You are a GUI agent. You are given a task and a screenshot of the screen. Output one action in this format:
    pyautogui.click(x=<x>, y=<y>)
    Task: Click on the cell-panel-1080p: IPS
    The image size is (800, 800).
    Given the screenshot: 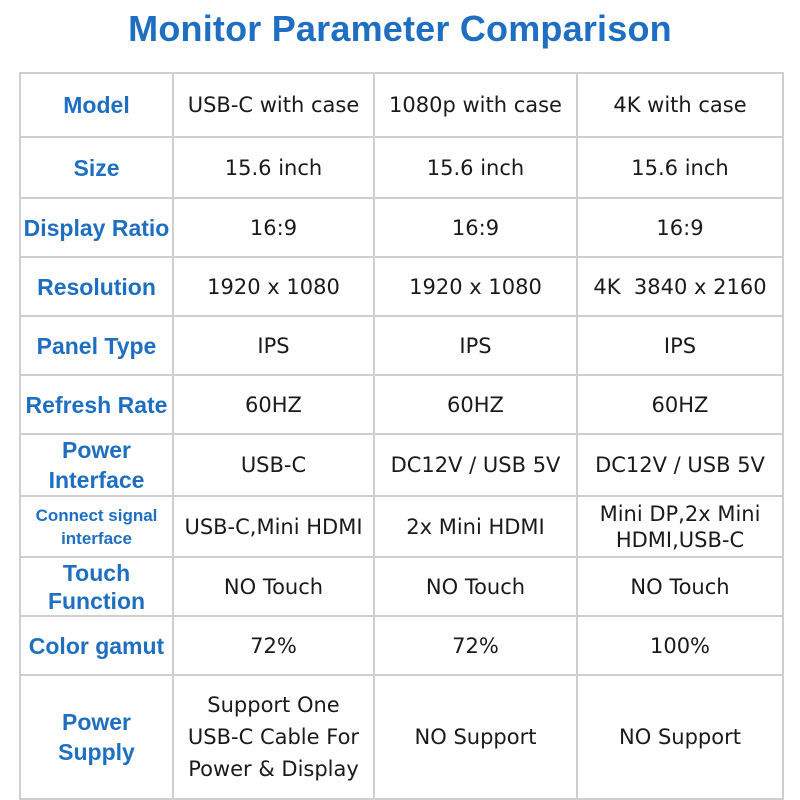 What is the action you would take?
    pyautogui.click(x=475, y=345)
    